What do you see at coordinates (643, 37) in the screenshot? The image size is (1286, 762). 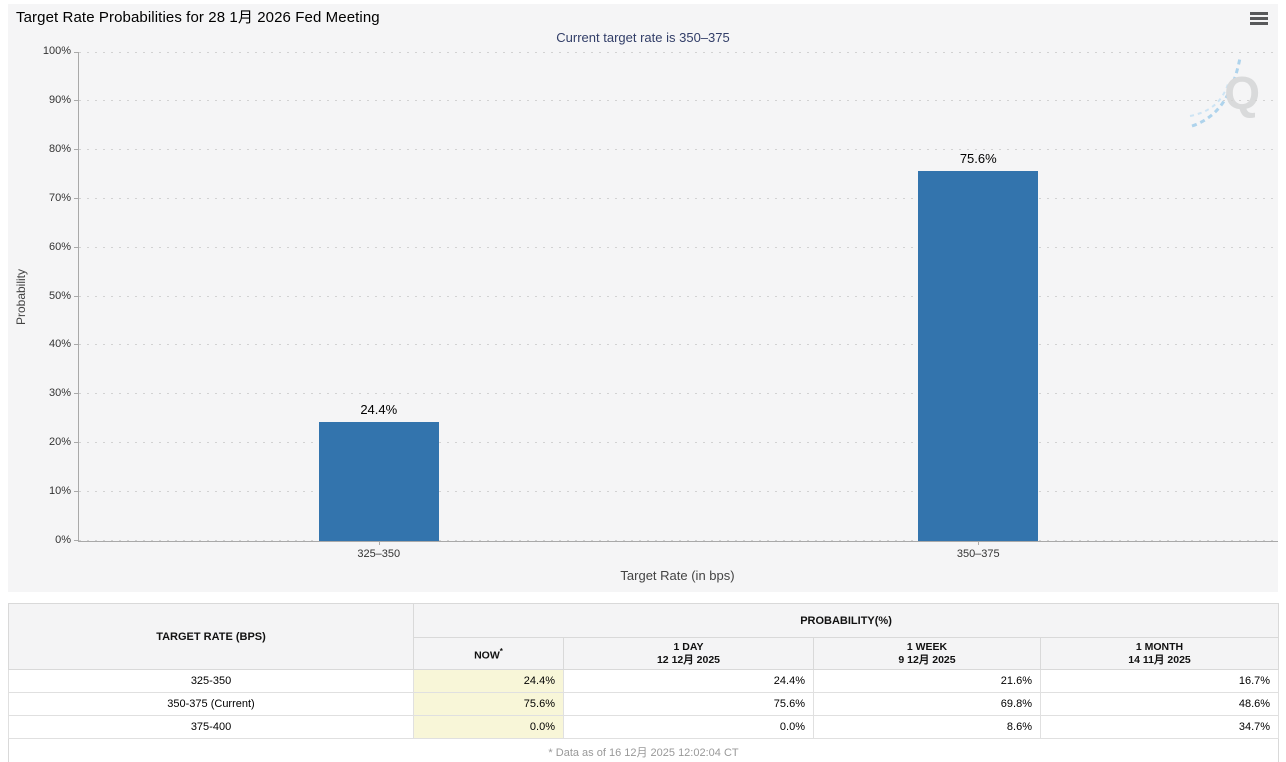 I see `current-target-rate-subtitle: Current target rate is 350–375` at bounding box center [643, 37].